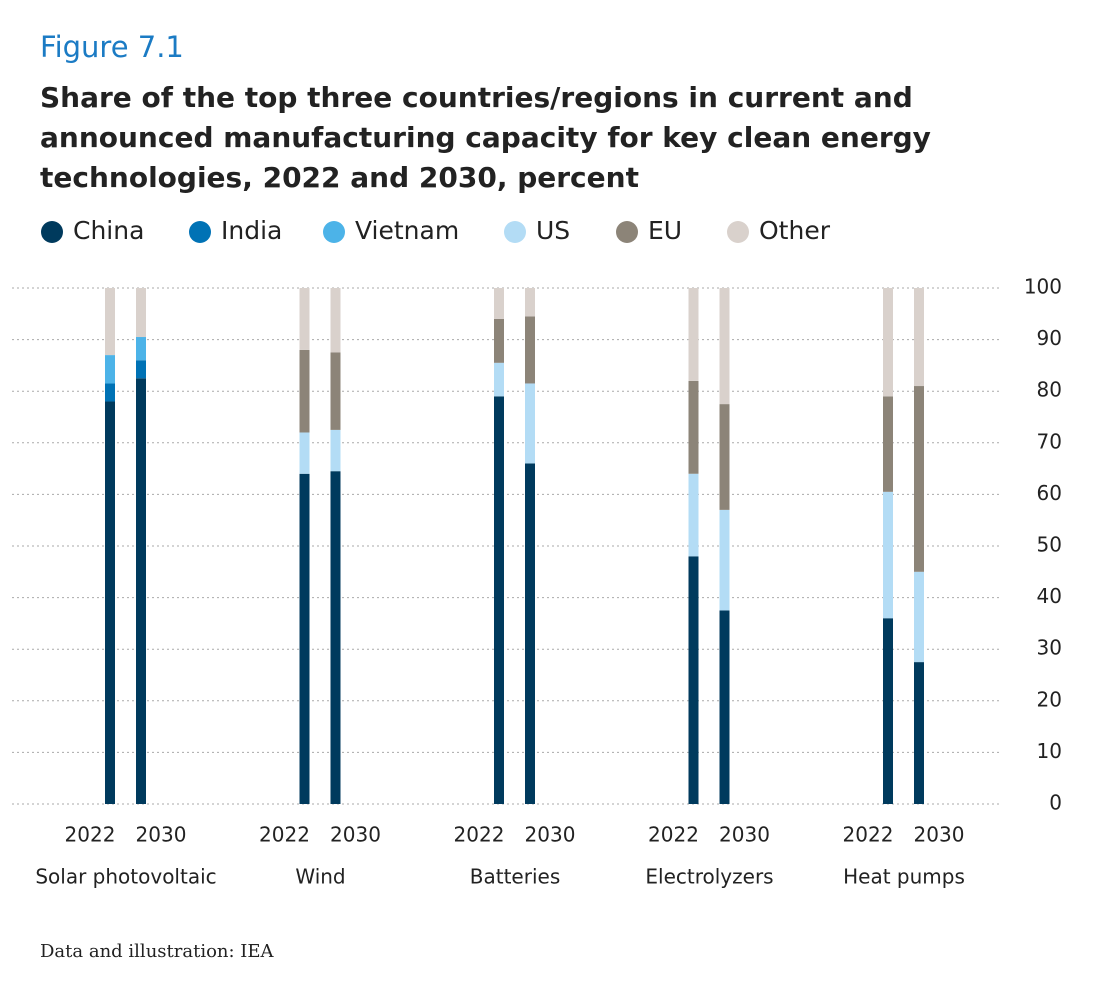 The height and width of the screenshot is (1000, 1102). What do you see at coordinates (157, 951) in the screenshot?
I see `source-note: Data and illustration: IEA` at bounding box center [157, 951].